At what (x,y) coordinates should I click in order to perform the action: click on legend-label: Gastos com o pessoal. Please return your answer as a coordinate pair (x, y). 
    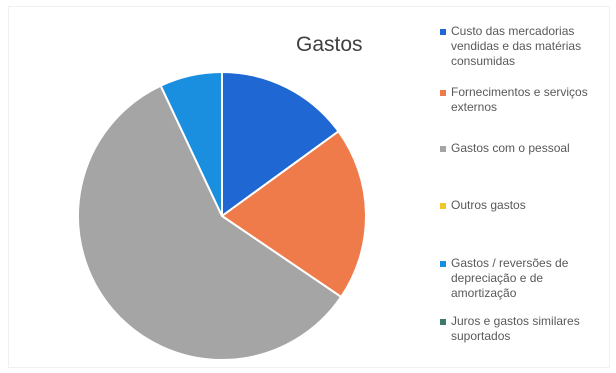
    Looking at the image, I should click on (510, 148).